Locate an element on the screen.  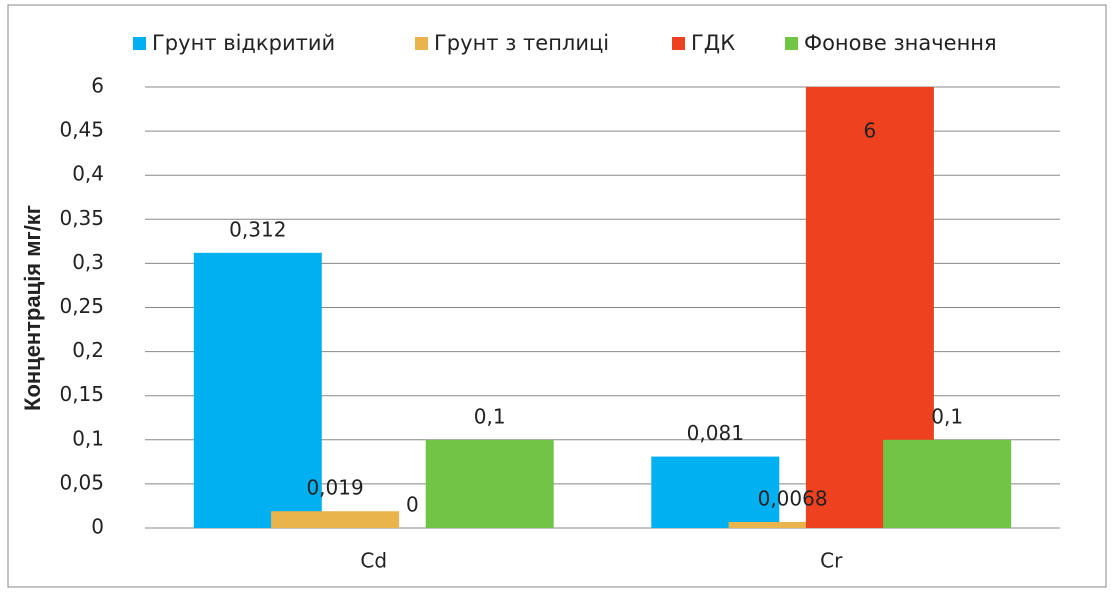
legend-label: Грунт відкритий is located at coordinates (243, 43).